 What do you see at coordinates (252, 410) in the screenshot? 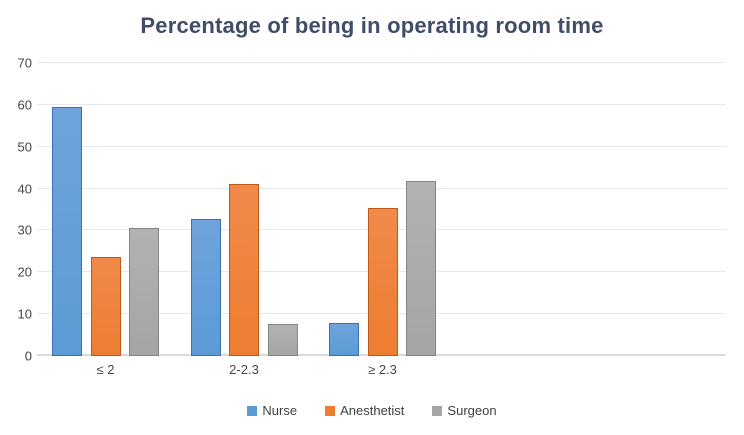
I see `nurse-swatch-icon` at bounding box center [252, 410].